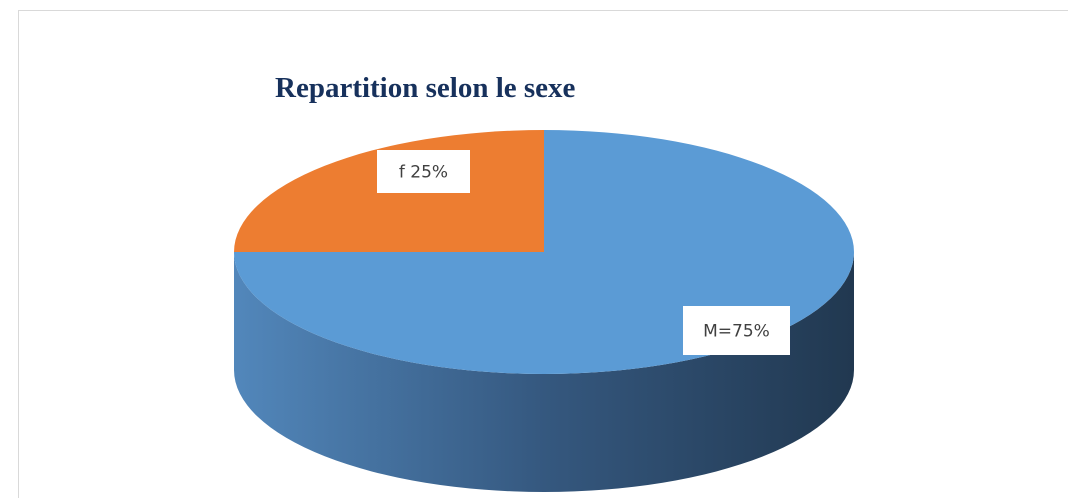  I want to click on data-label: f 25%, so click(423, 173).